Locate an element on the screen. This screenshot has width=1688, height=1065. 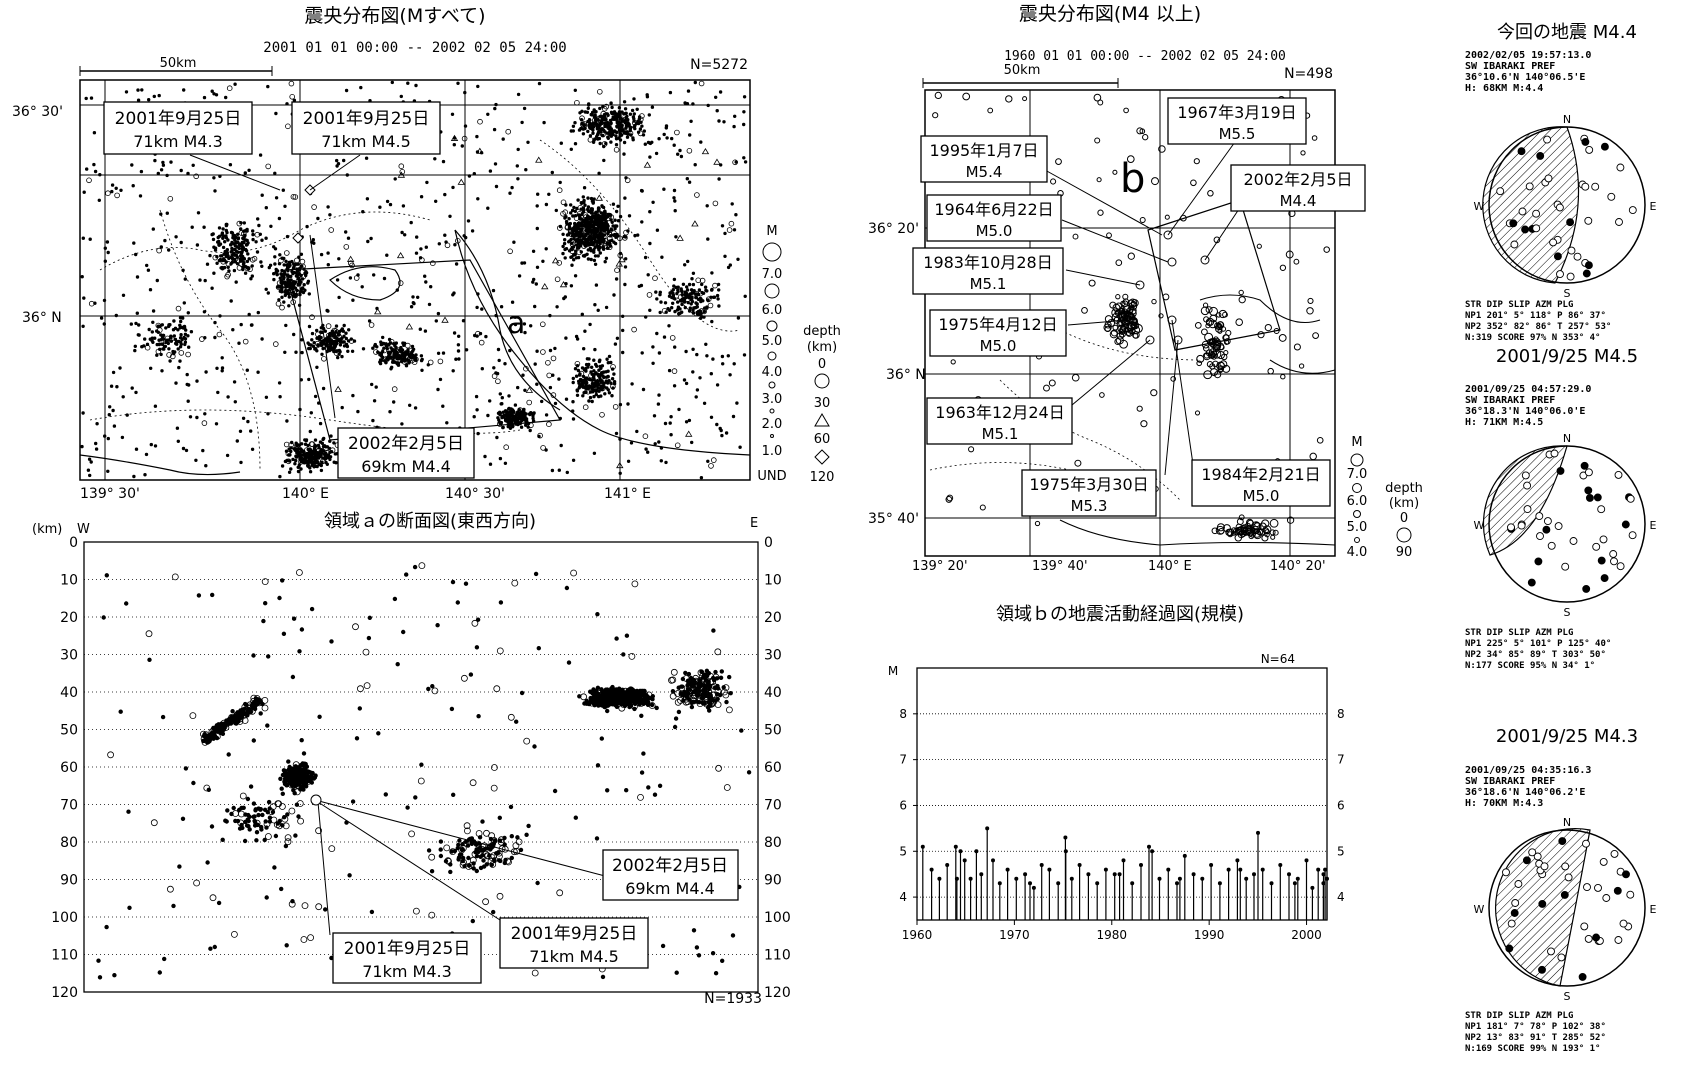
lon-label: 140° 30' is located at coordinates (475, 494).